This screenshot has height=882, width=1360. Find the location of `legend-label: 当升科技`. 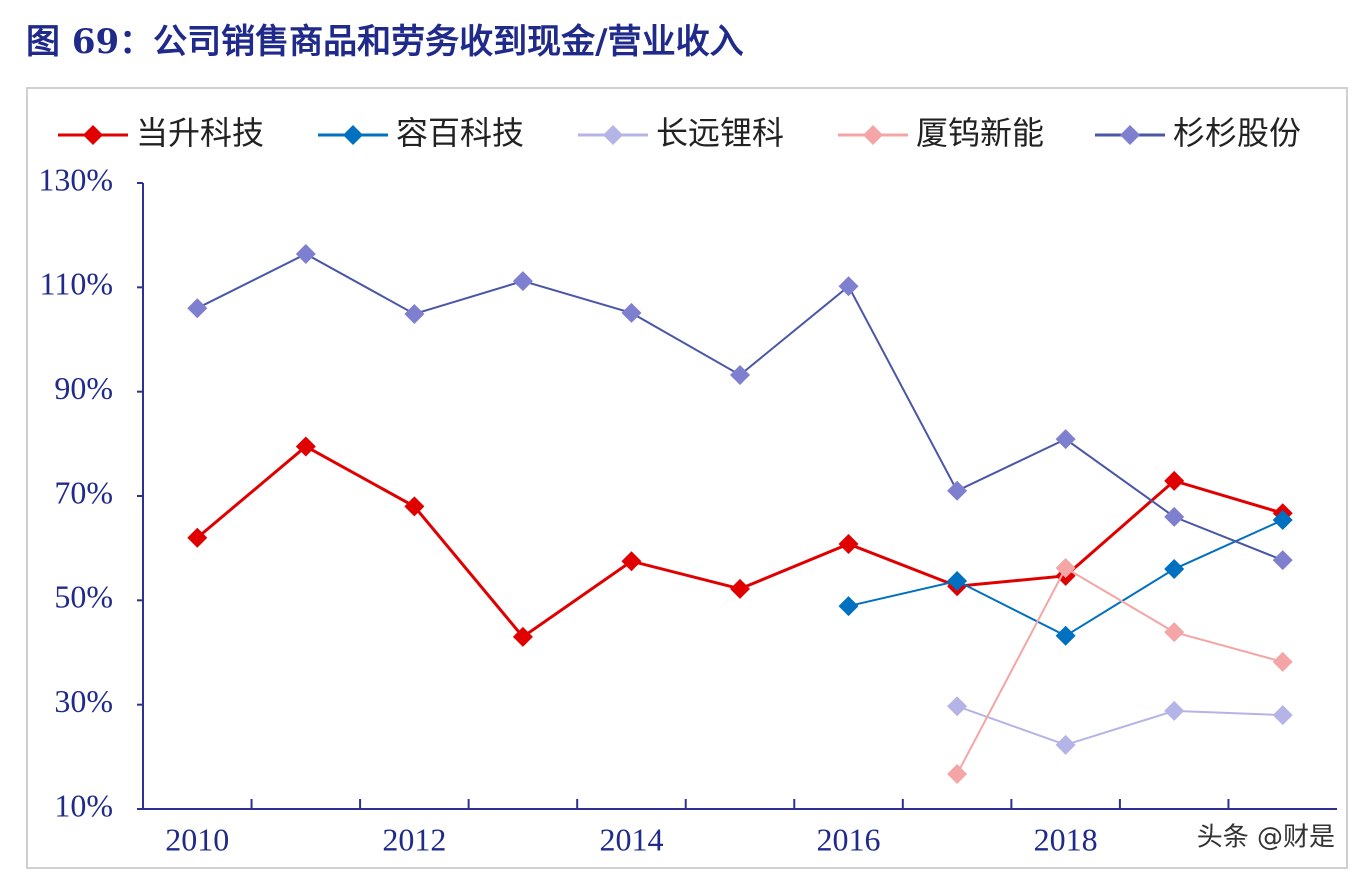

legend-label: 当升科技 is located at coordinates (200, 133).